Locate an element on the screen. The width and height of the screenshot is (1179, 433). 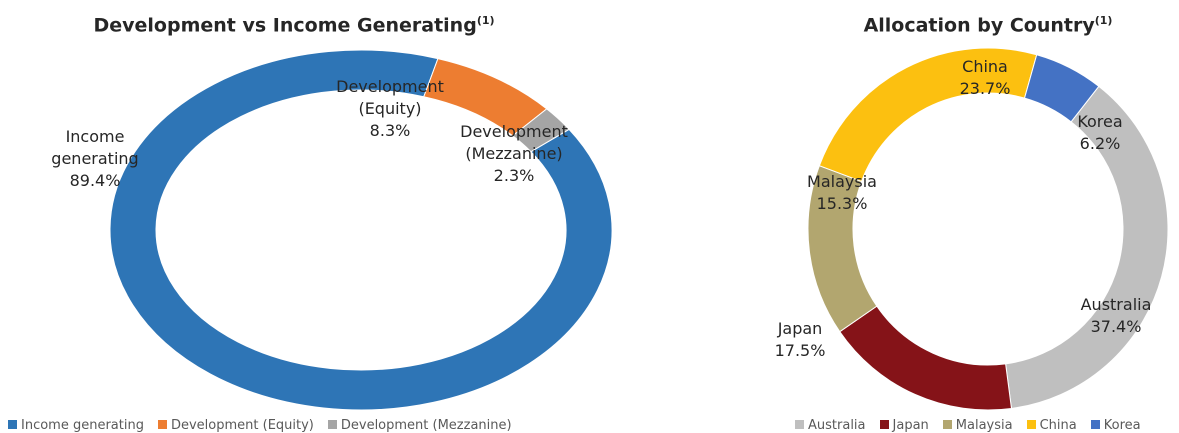
legend-text: Australia is located at coordinates (837, 425).